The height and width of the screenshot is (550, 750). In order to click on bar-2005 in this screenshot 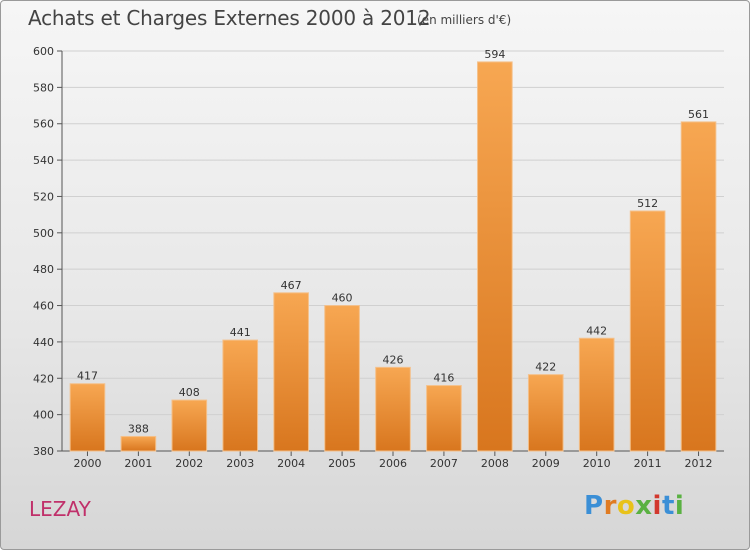, I will do `click(342, 378)`.